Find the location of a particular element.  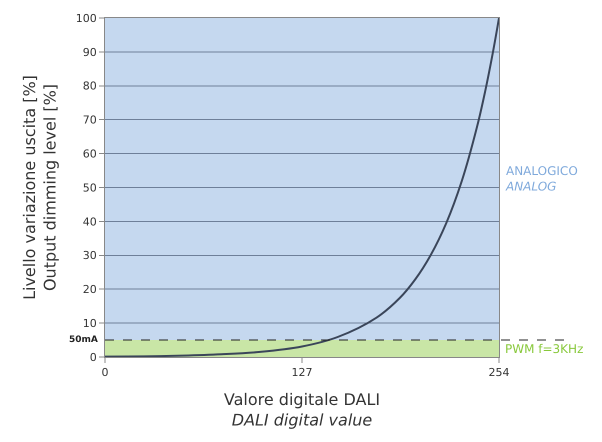

y-axis-title: Livello variazione uscita [%] Output dimming level [%] is located at coordinates (40, 187).